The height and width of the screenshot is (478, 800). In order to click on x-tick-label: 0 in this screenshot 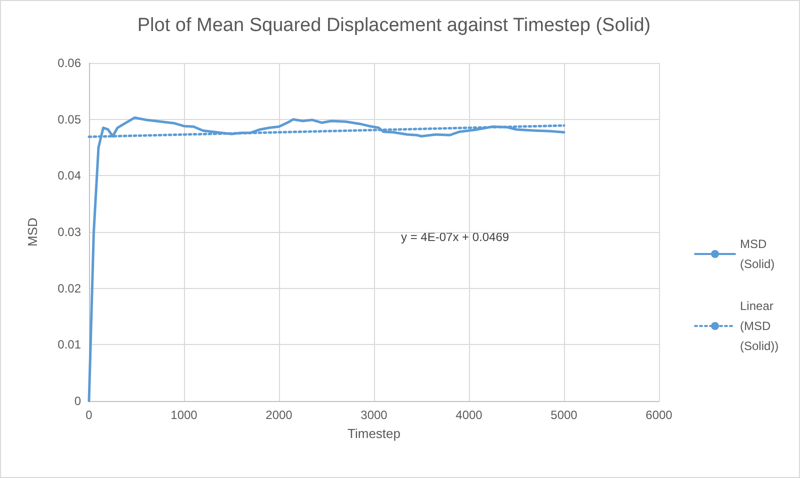, I will do `click(89, 415)`.